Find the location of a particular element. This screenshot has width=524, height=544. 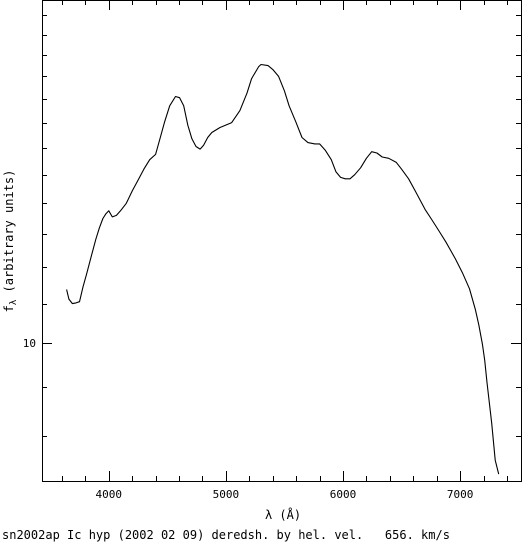

x-tick-label: 4000 is located at coordinates (109, 494).